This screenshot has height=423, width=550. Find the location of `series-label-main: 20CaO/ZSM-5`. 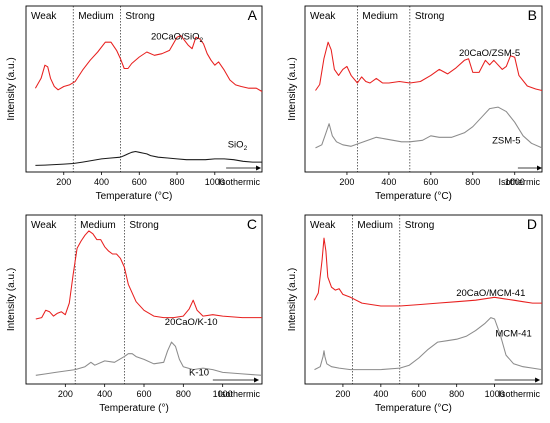

series-label-main: 20CaO/ZSM-5 is located at coordinates (489, 53).